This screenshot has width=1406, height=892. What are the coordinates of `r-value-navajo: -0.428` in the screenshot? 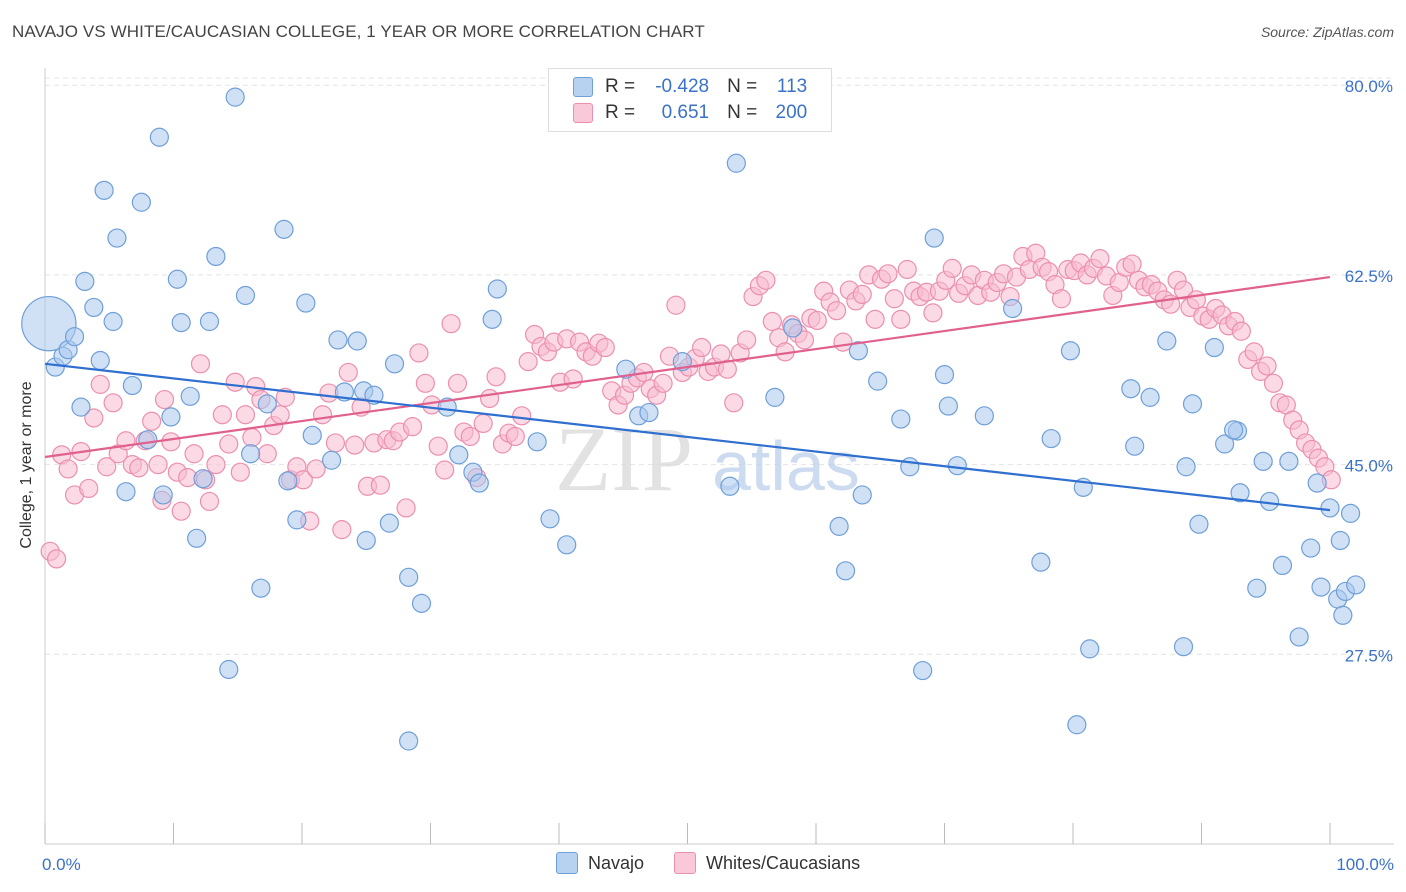 It's located at (682, 86).